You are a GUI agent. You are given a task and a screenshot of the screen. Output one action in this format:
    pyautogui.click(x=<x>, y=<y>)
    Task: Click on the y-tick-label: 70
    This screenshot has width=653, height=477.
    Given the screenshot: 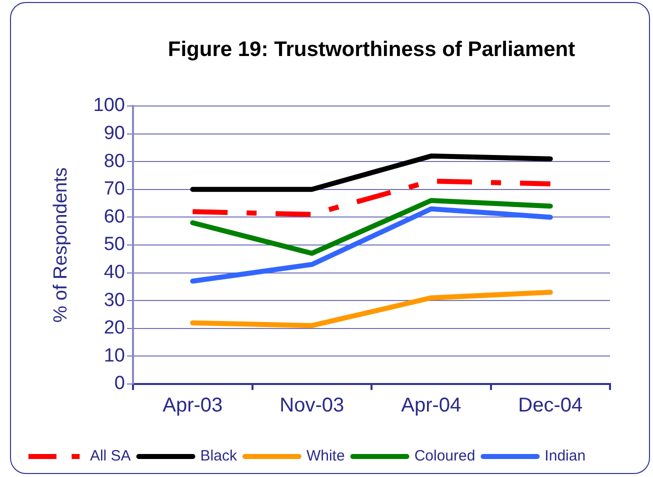 What is the action you would take?
    pyautogui.click(x=114, y=189)
    